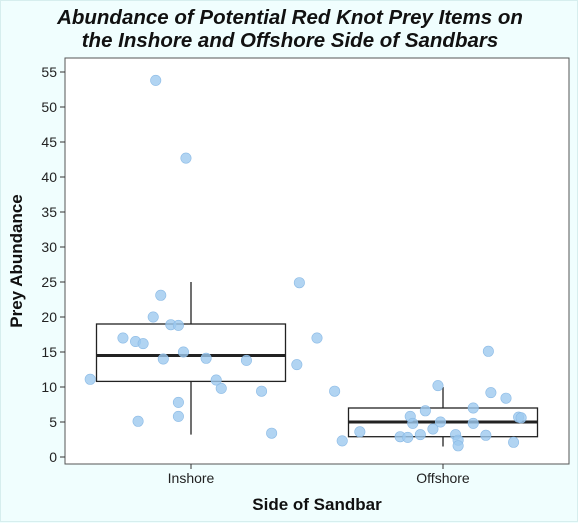 The height and width of the screenshot is (523, 578). Describe the element at coordinates (191, 353) in the screenshot. I see `iqr-box` at that location.